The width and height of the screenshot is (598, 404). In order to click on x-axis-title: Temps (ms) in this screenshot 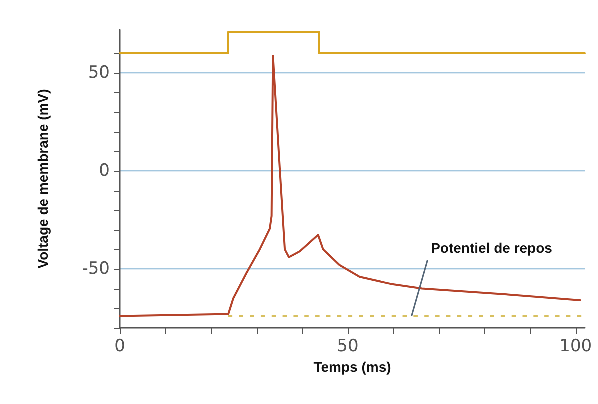, I will do `click(353, 366)`.